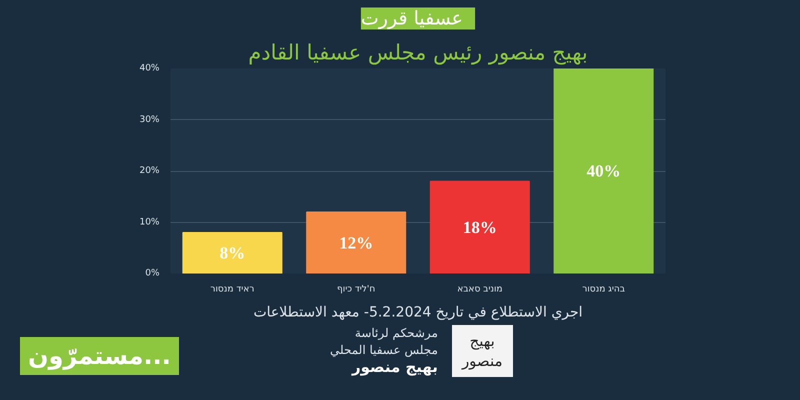 The width and height of the screenshot is (800, 400). Describe the element at coordinates (149, 171) in the screenshot. I see `y-tick-label: 20%` at that location.